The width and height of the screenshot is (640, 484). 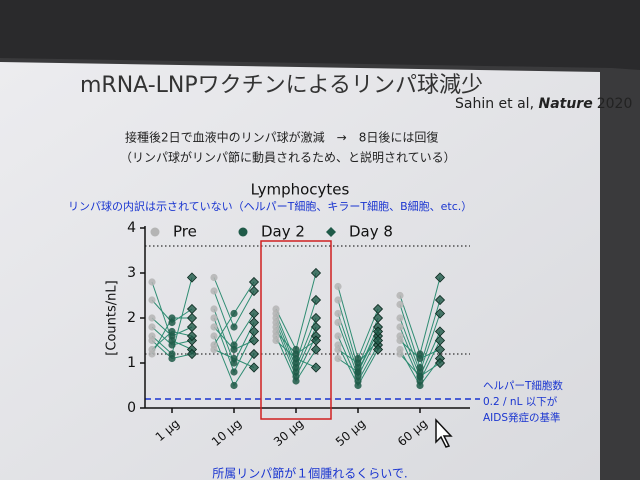 What do you see at coordinates (131, 363) in the screenshot?
I see `y-tick-label: 1` at bounding box center [131, 363].